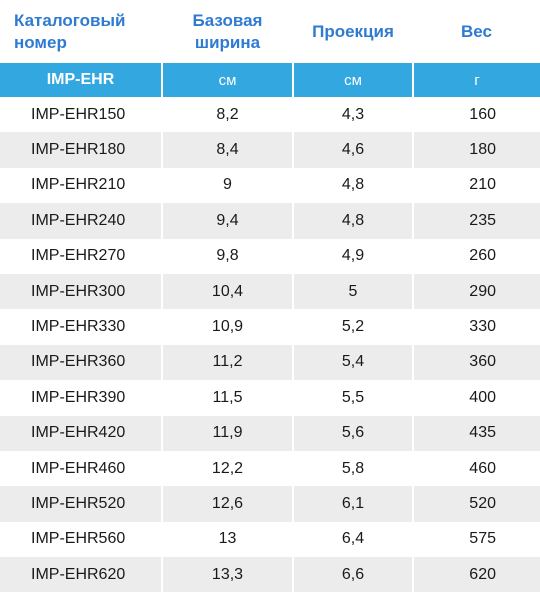  I want to click on cell-weight: 620, so click(476, 574).